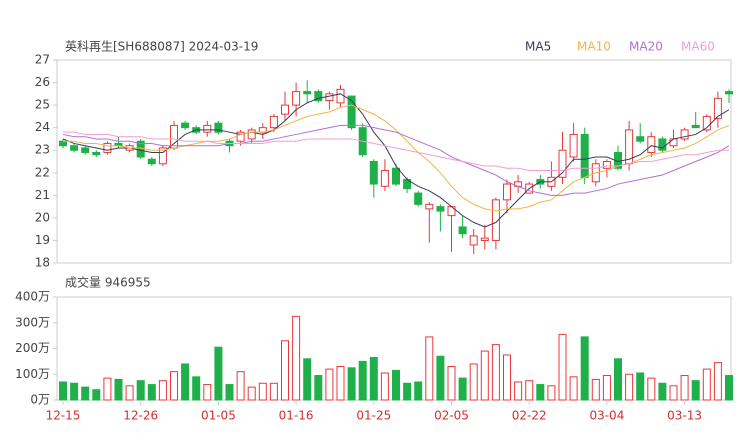 The height and width of the screenshot is (440, 740). Describe the element at coordinates (42, 82) in the screenshot. I see `y-tick-label: 26` at that location.